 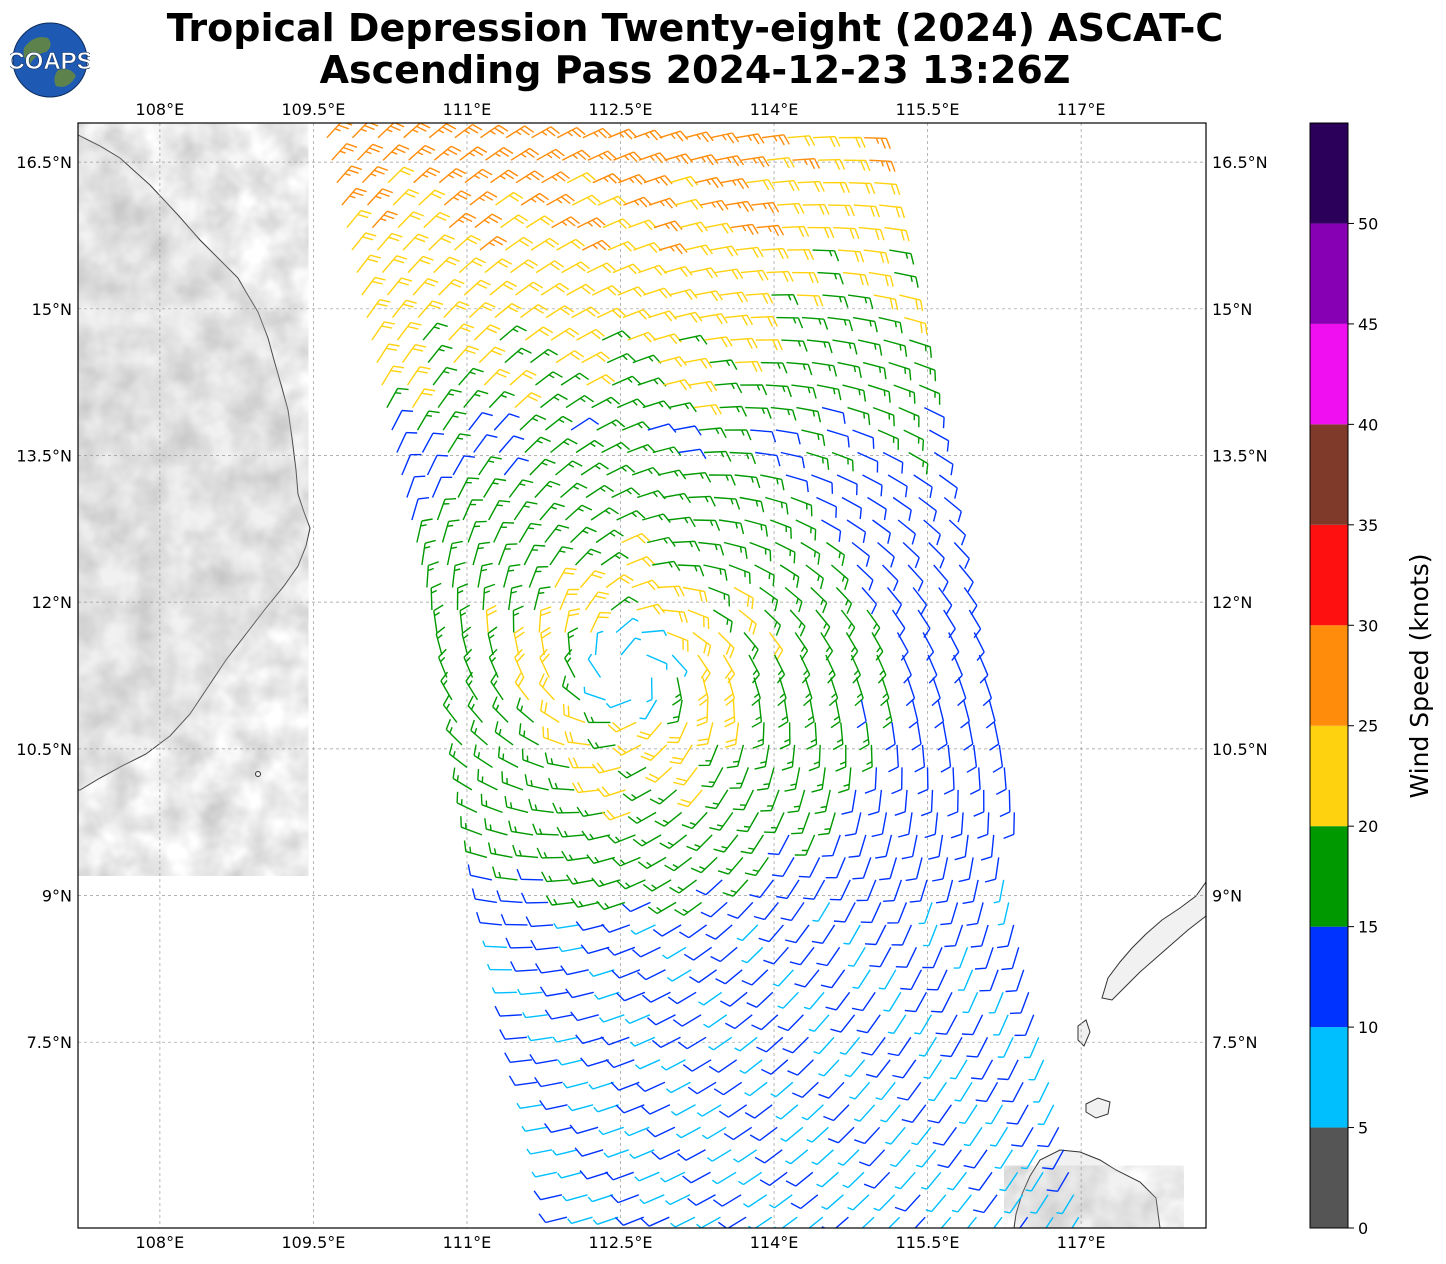 I want to click on colorbar-tick-label: 0, so click(x=1363, y=1228).